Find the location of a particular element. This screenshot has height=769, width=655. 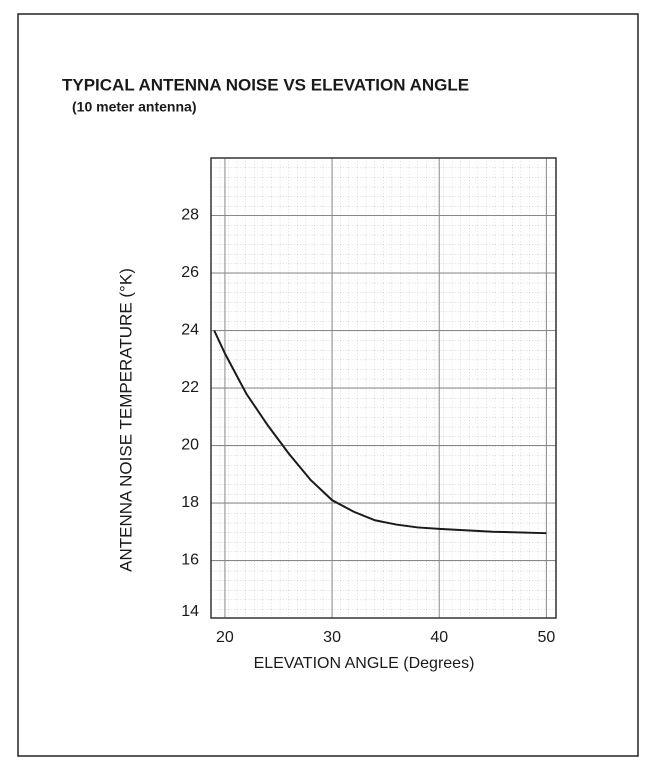

y-tick-label: 18 is located at coordinates (190, 502).